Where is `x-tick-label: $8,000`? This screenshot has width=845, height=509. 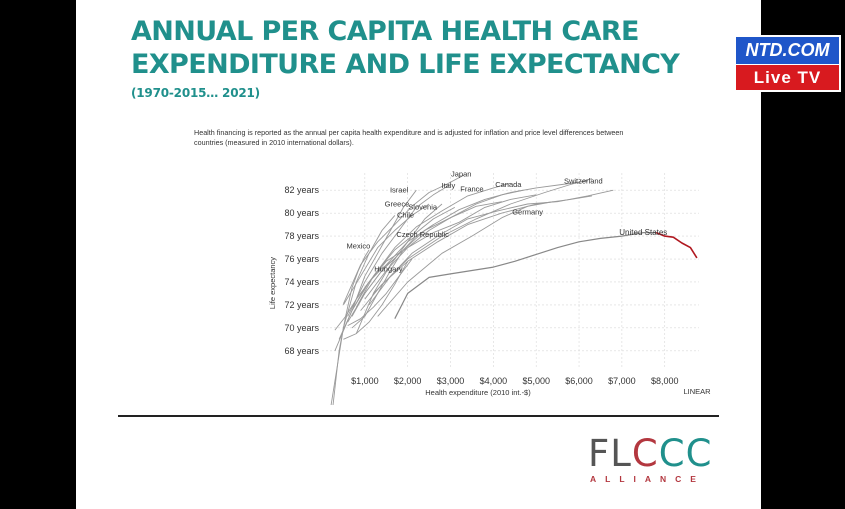 x-tick-label: $8,000 is located at coordinates (665, 381).